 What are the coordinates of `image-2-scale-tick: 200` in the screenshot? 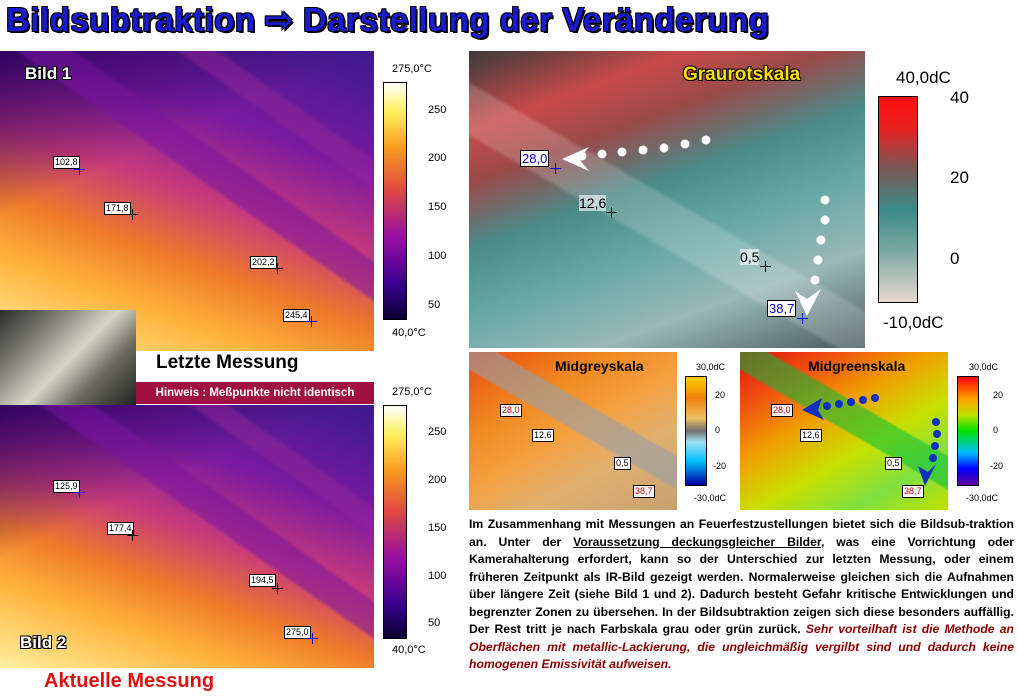 It's located at (437, 480).